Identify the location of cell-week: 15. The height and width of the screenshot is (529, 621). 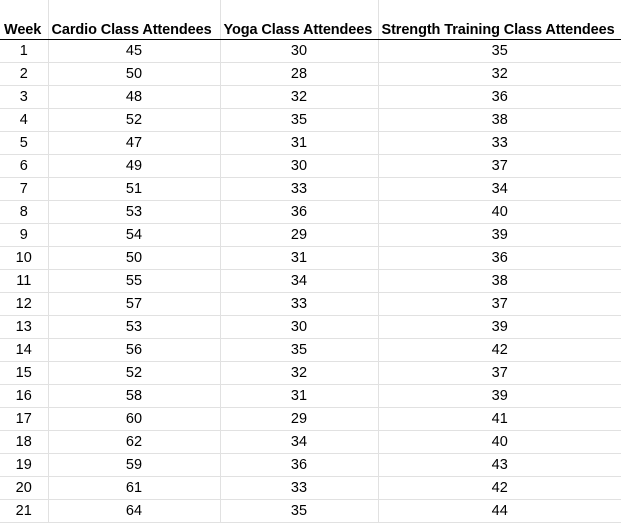
(24, 373).